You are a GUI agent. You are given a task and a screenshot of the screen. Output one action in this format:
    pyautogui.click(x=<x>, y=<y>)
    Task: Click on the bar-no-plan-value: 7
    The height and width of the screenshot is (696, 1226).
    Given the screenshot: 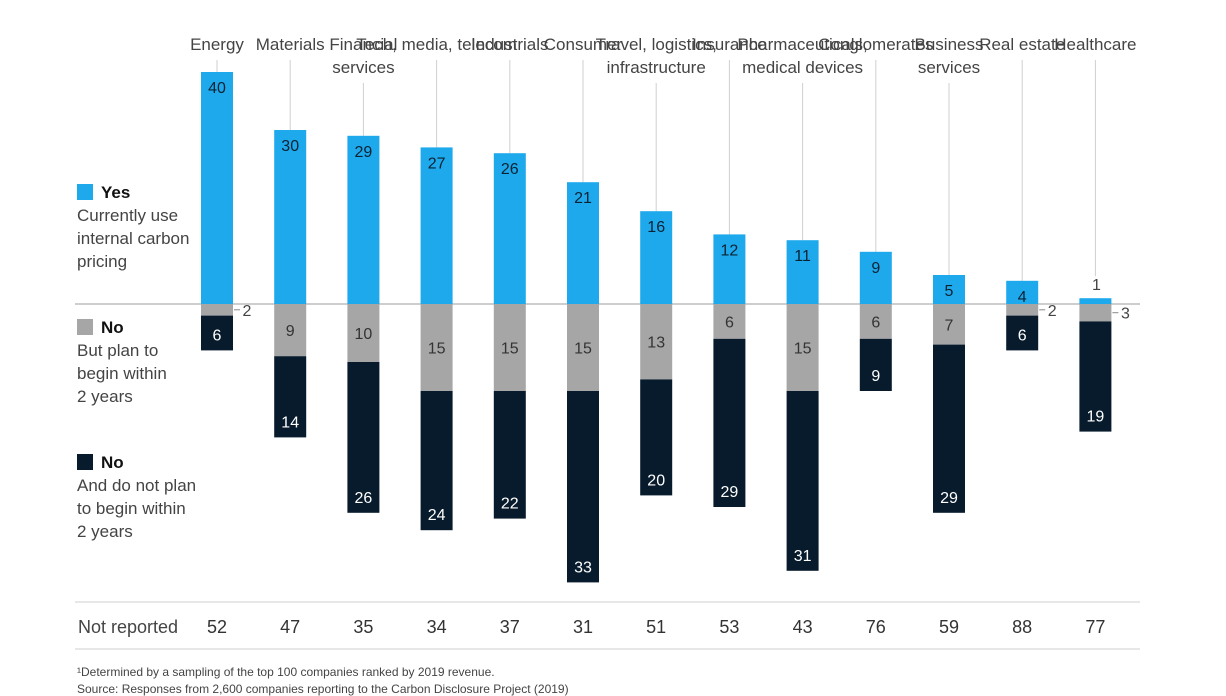 What is the action you would take?
    pyautogui.click(x=949, y=325)
    